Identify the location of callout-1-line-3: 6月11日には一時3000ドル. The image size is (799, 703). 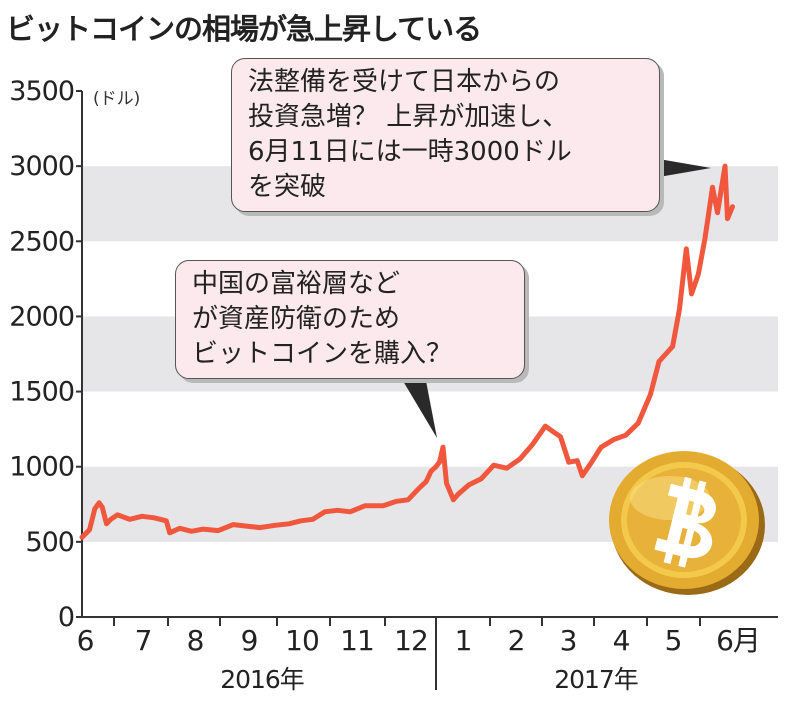
(410, 152).